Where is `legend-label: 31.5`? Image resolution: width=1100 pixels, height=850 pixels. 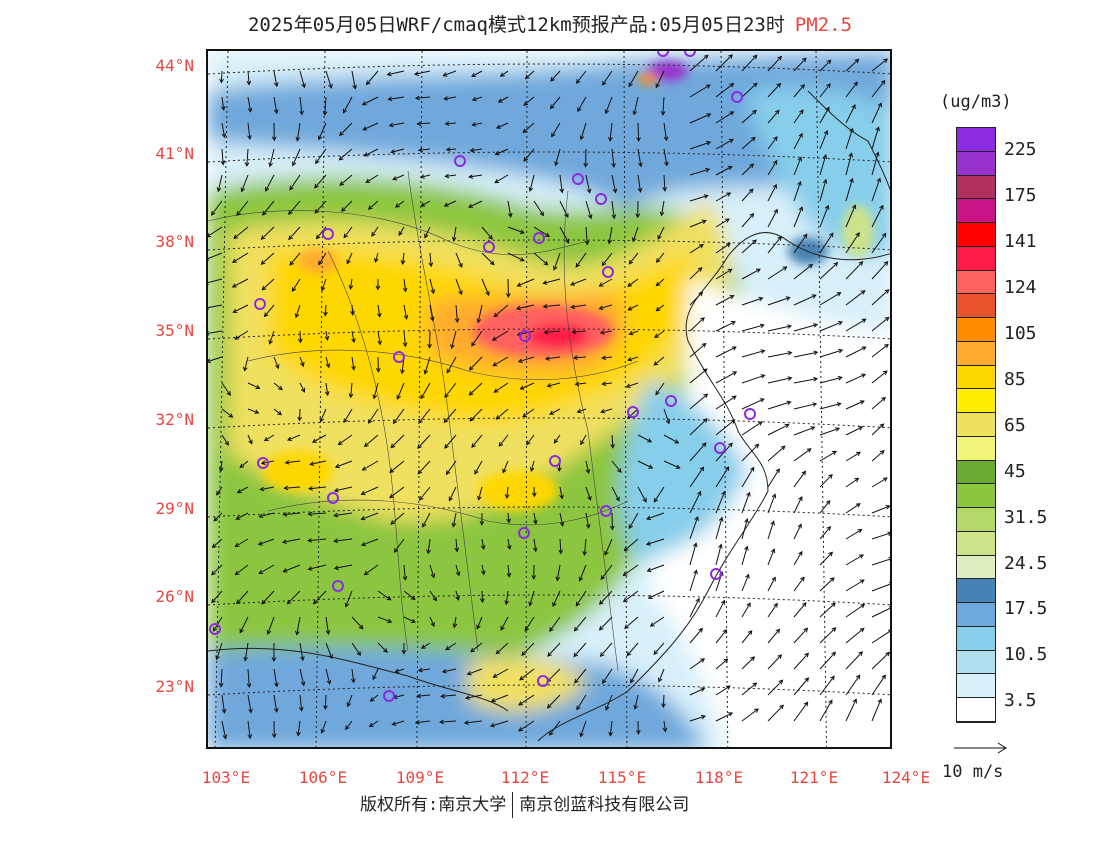 legend-label: 31.5 is located at coordinates (1026, 517).